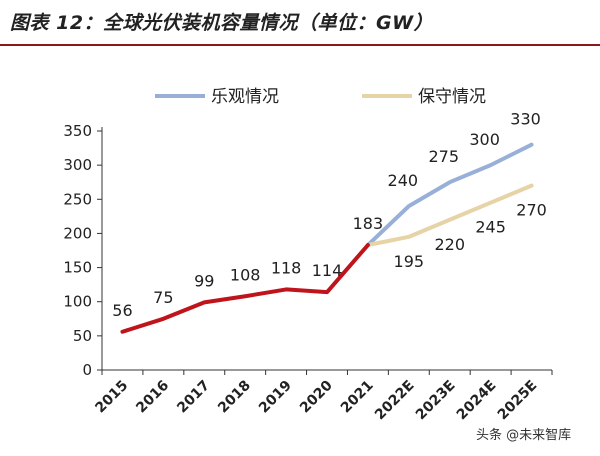  What do you see at coordinates (77, 233) in the screenshot?
I see `y-tick-label: 200` at bounding box center [77, 233].